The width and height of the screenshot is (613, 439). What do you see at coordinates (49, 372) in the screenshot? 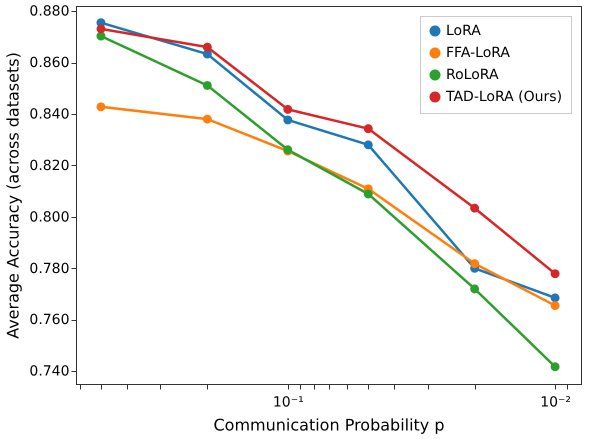
I see `y-tick-label: 0.740` at bounding box center [49, 372].